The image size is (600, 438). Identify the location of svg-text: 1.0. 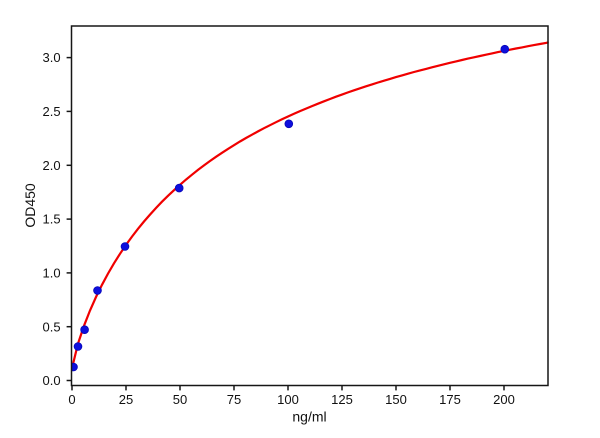
(52, 273).